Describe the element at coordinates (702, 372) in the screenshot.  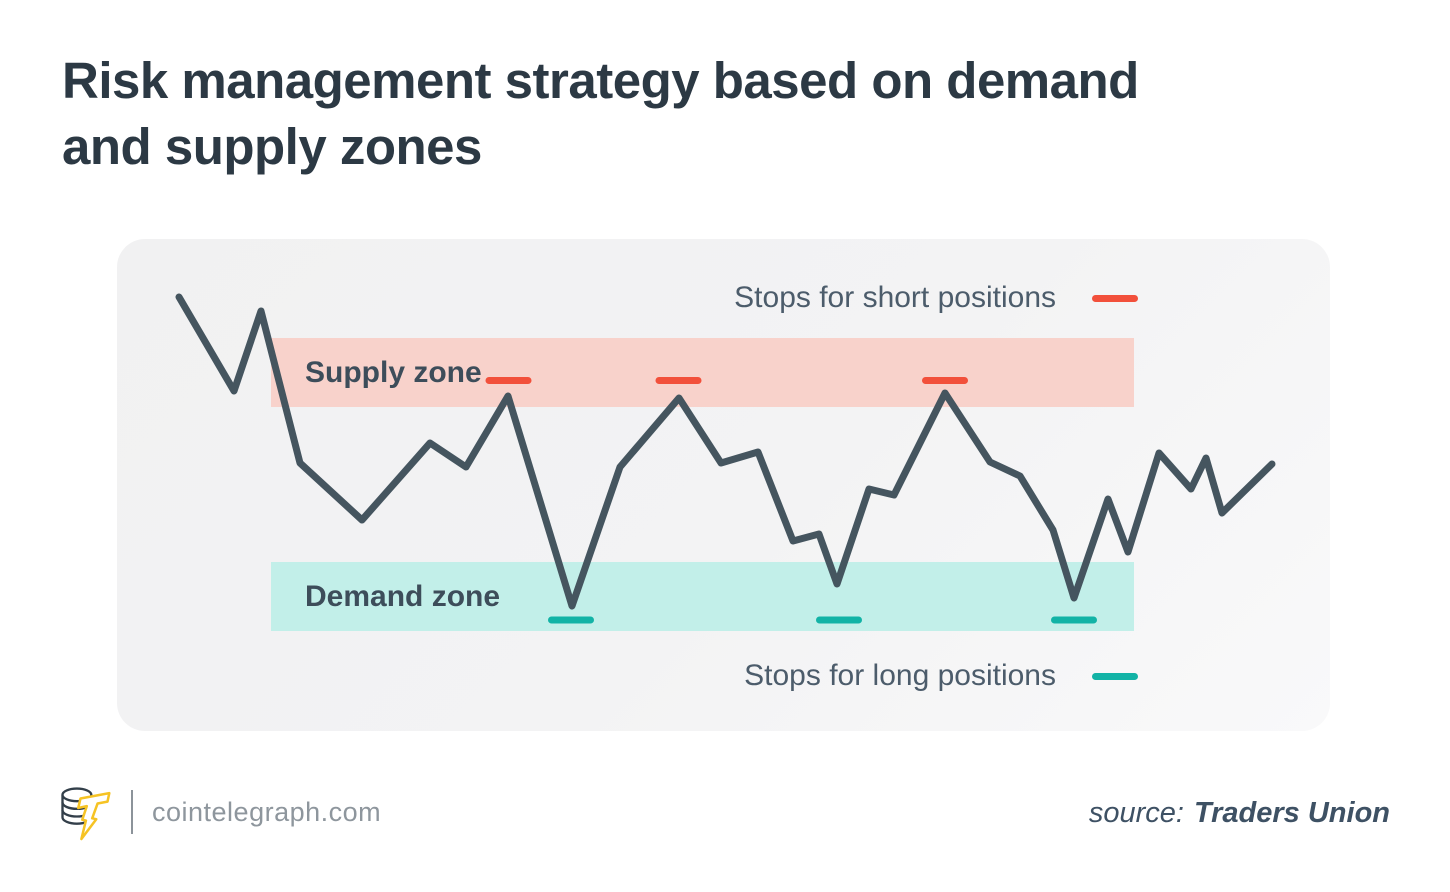
I see `supply-zone-band` at that location.